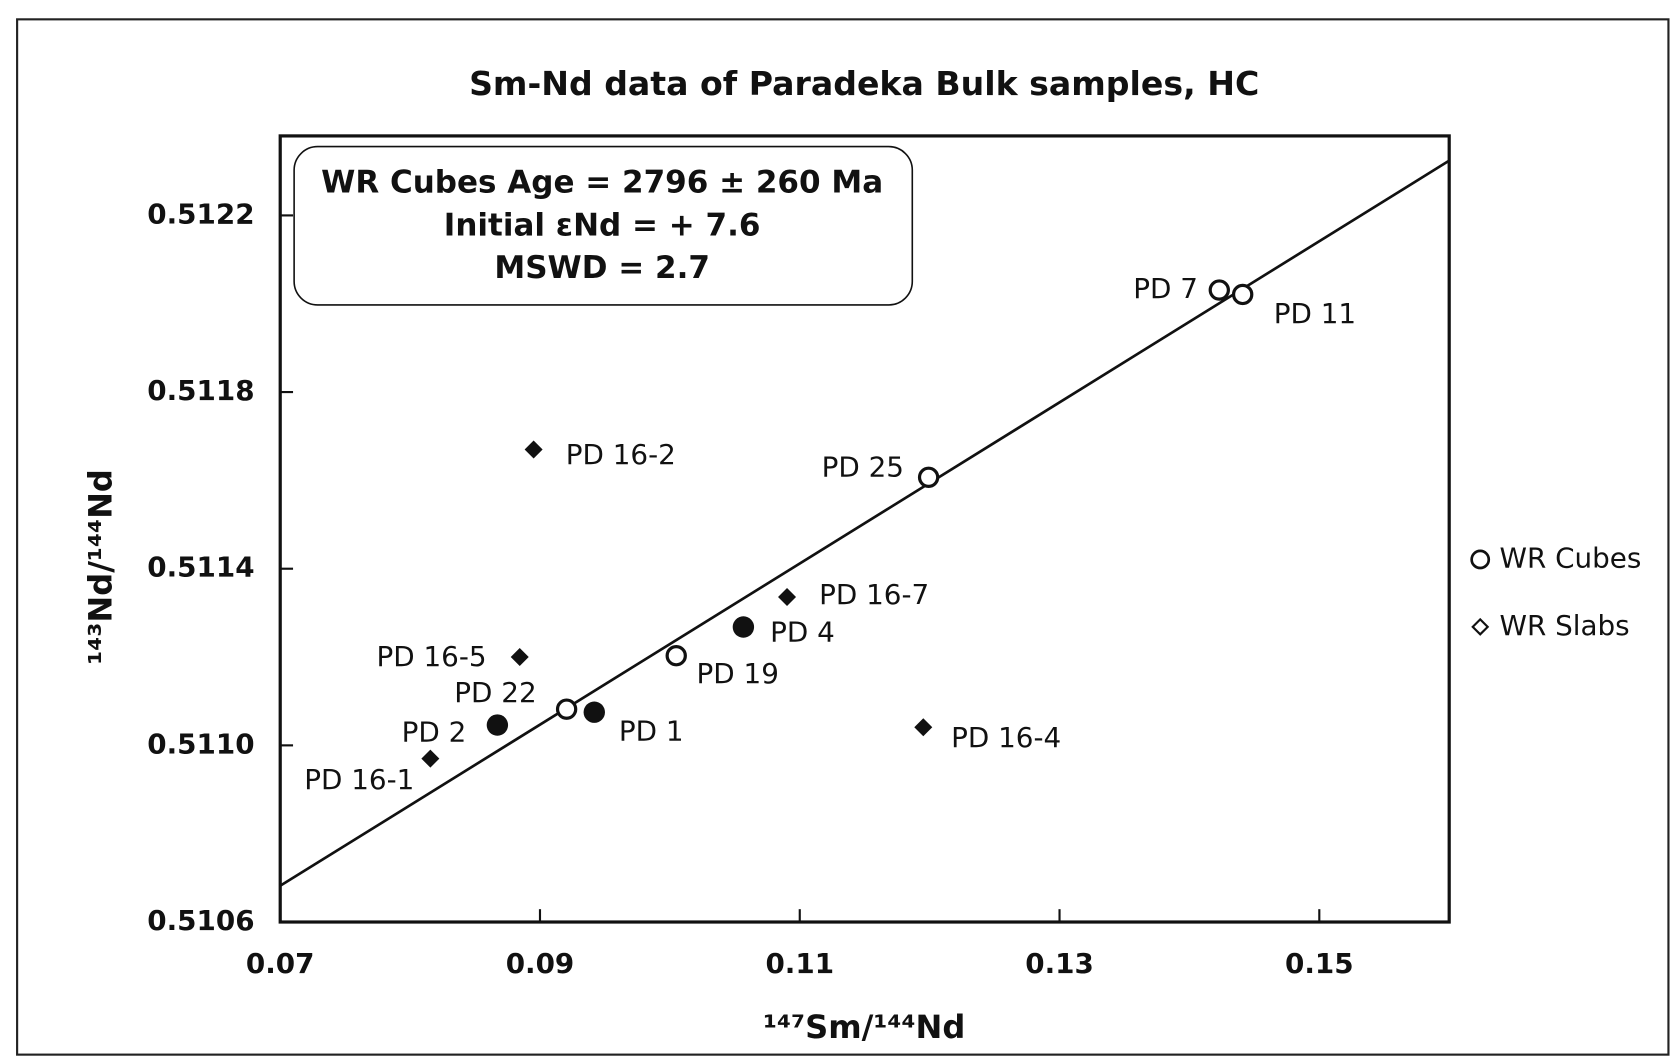 Image resolution: width=1677 pixels, height=1059 pixels. I want to click on y-axis-label: ¹⁴³Nd/¹⁴⁴Nd, so click(101, 567).